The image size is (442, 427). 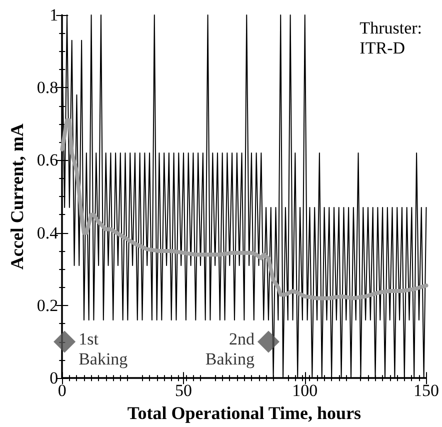 What do you see at coordinates (47, 88) in the screenshot?
I see `y-tick-label: 0.8` at bounding box center [47, 88].